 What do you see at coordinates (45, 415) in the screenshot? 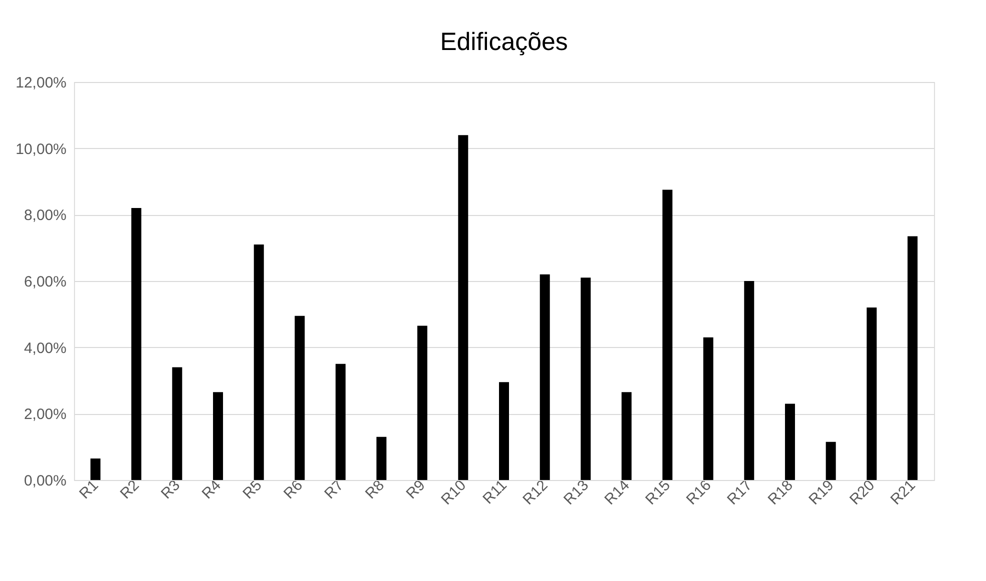
I see `y-tick-label: 2,00%` at bounding box center [45, 415].